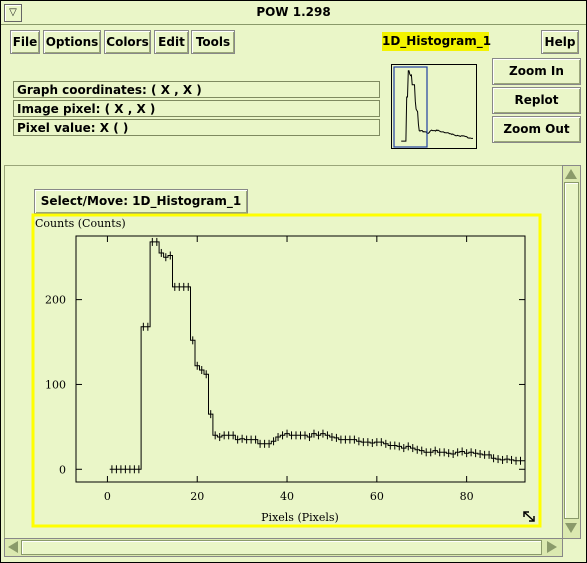 This screenshot has height=563, width=587. I want to click on window-menu-icon: ▽, so click(13, 13).